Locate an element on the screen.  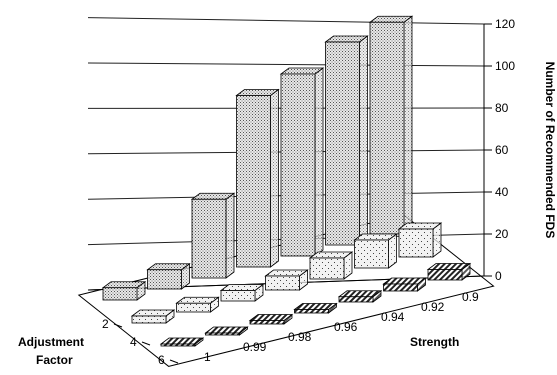
adjustment-tick-label: 6 is located at coordinates (161, 360).